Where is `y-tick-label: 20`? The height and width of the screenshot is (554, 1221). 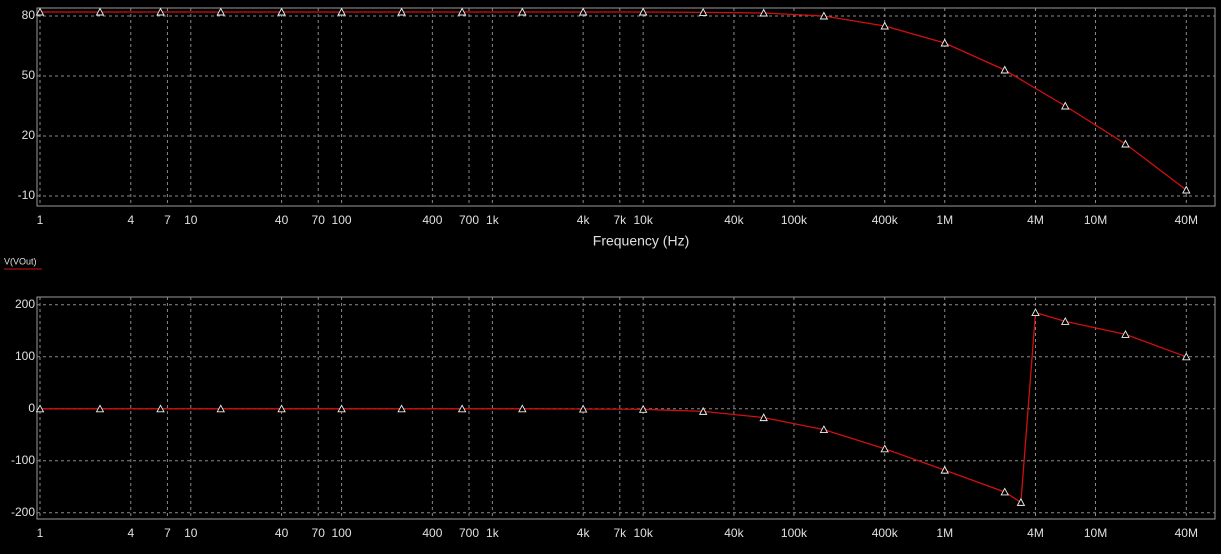 y-tick-label: 20 is located at coordinates (29, 135).